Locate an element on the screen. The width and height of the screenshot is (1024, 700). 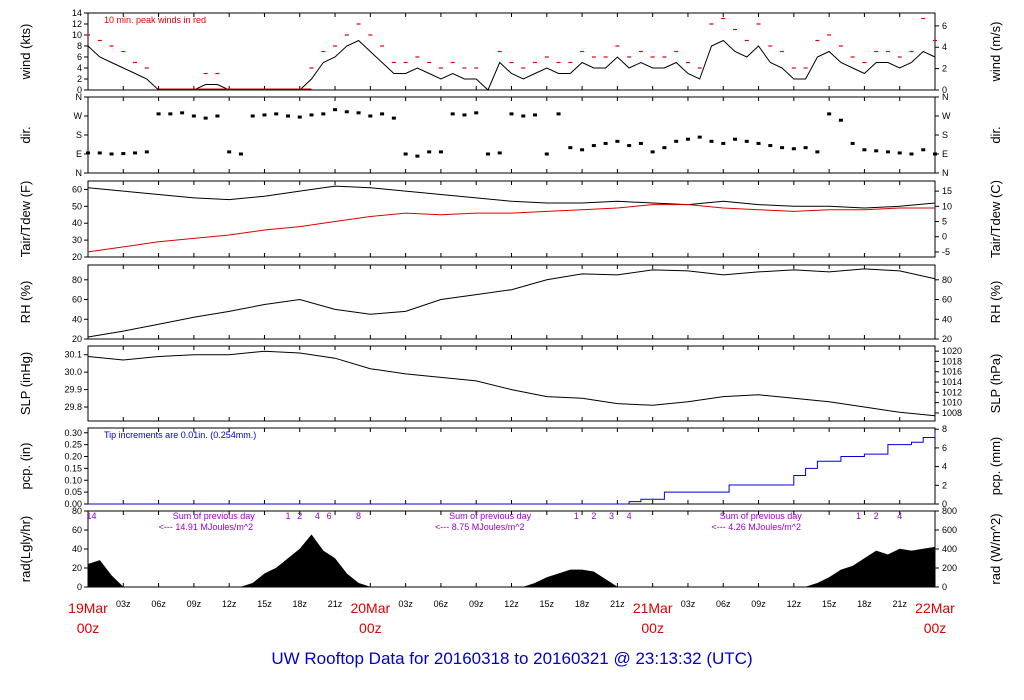
y-axis-label-right: wind (m/s) is located at coordinates (995, 52).